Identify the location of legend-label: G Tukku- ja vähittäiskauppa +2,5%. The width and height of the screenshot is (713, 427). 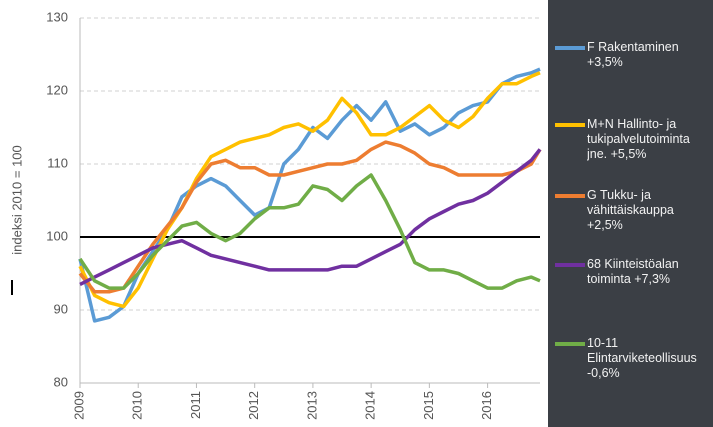
(630, 210).